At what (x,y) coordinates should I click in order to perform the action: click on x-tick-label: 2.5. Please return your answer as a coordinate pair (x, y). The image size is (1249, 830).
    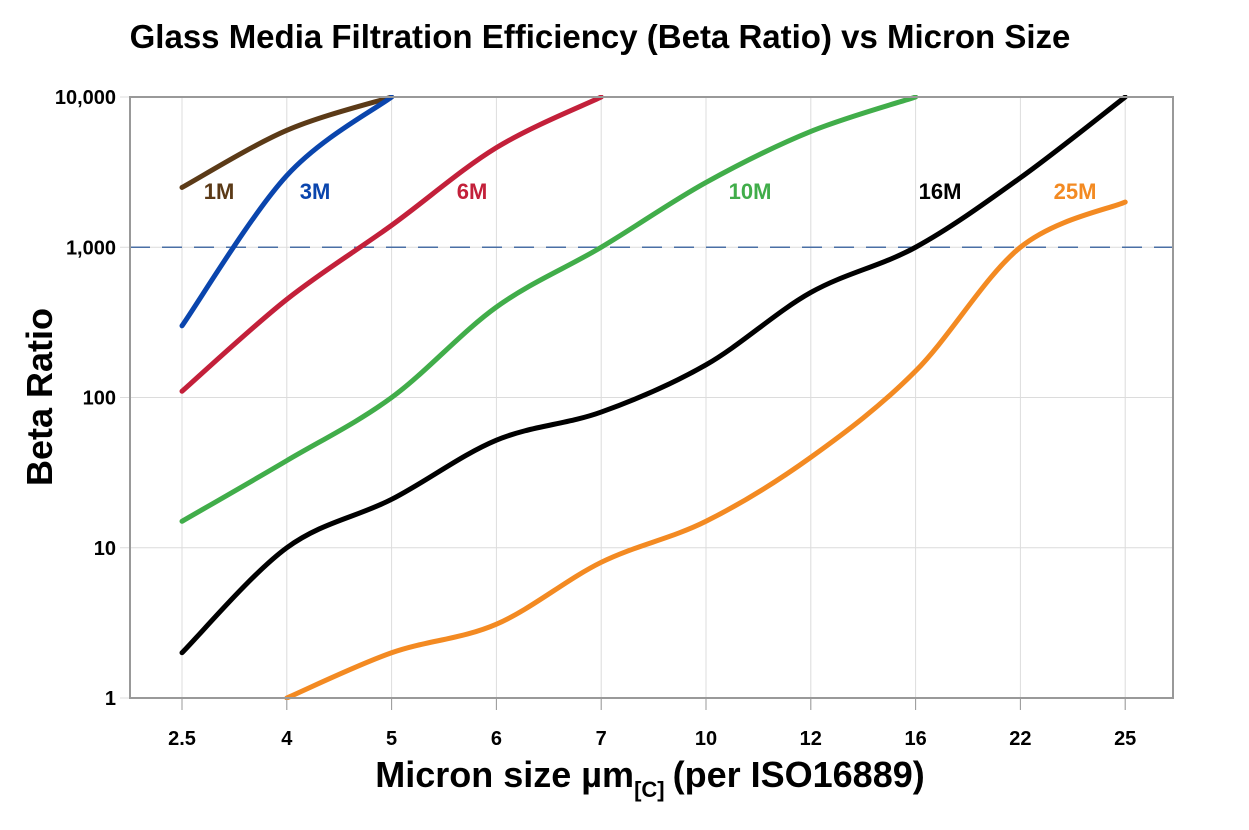
    Looking at the image, I should click on (182, 739).